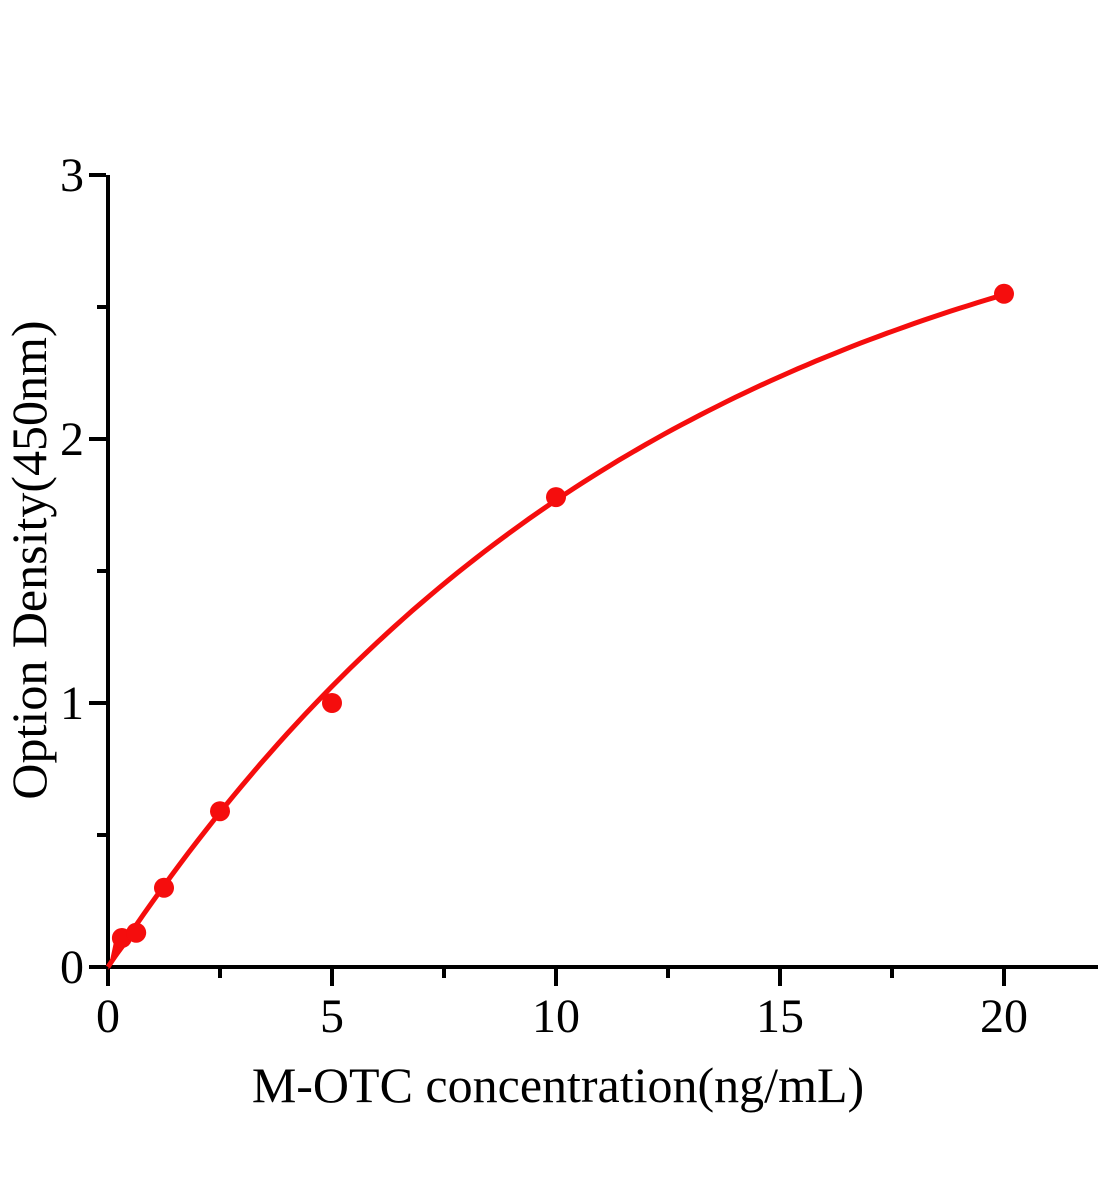  Describe the element at coordinates (108, 1016) in the screenshot. I see `x-tick-label: 0` at that location.